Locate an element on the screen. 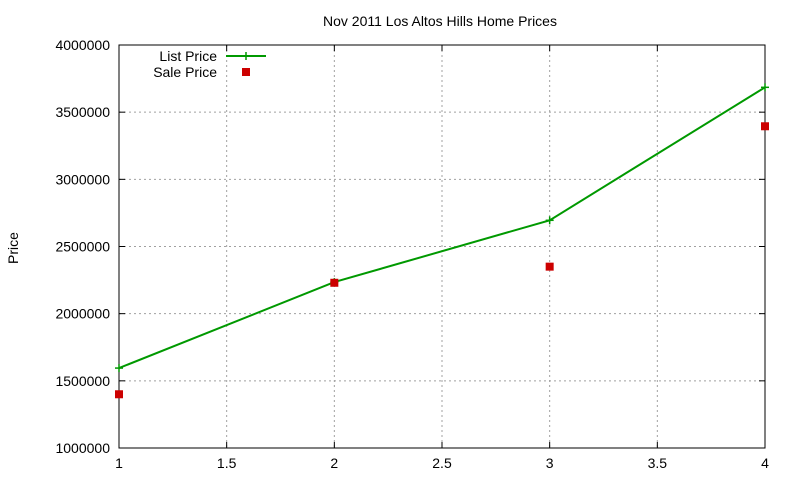 This screenshot has height=480, width=800. y-tick-label: 2500000 is located at coordinates (82, 247).